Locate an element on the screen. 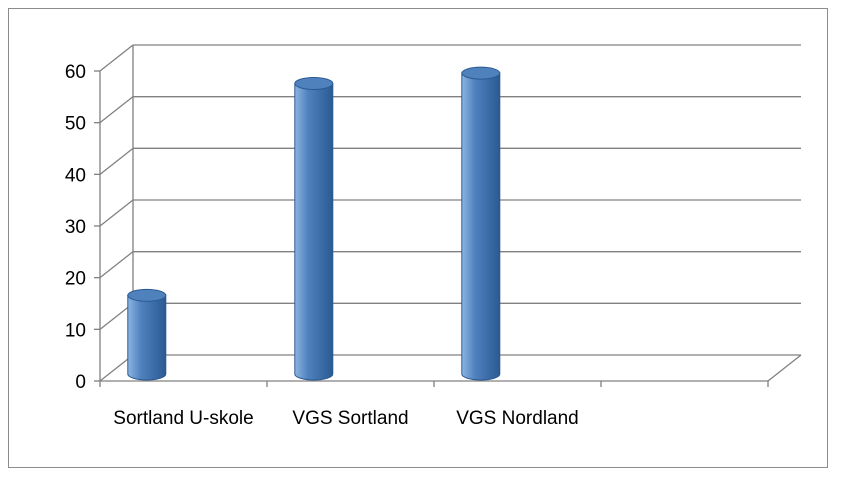  x-category-label: VGS Sortland is located at coordinates (350, 418).